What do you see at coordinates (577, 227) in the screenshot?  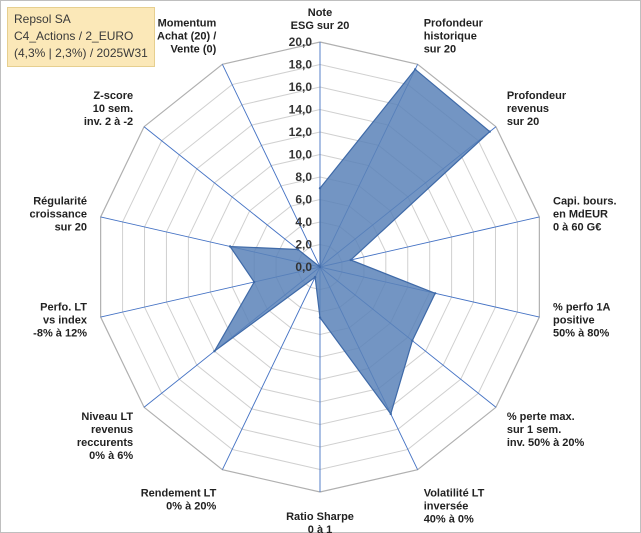 I see `axis-label-line: 0 à 60 G€` at bounding box center [577, 227].